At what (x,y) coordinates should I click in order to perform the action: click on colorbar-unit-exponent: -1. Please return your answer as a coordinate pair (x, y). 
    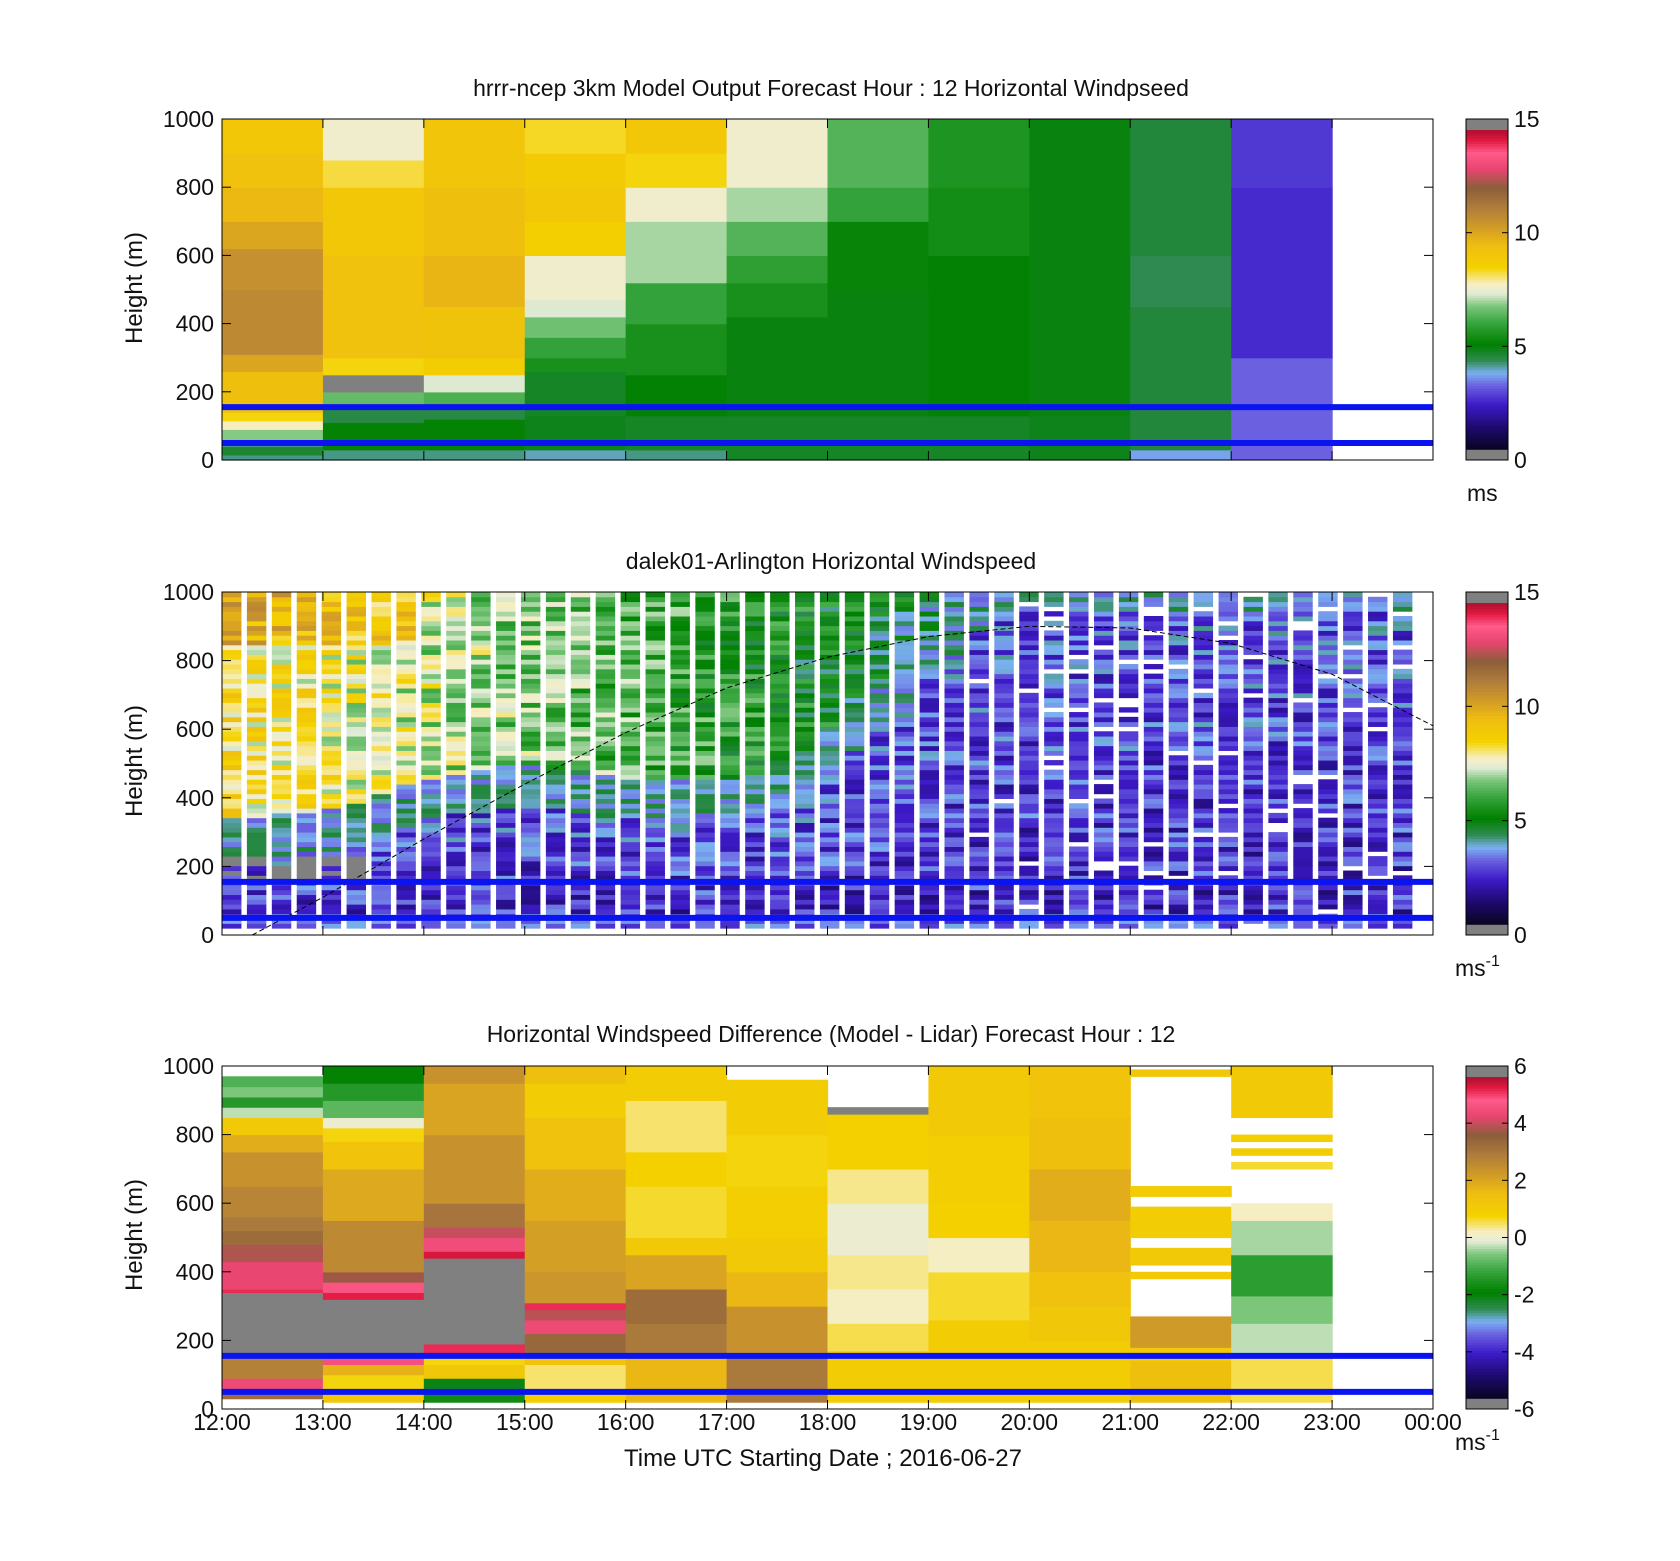
    Looking at the image, I should click on (1493, 1435).